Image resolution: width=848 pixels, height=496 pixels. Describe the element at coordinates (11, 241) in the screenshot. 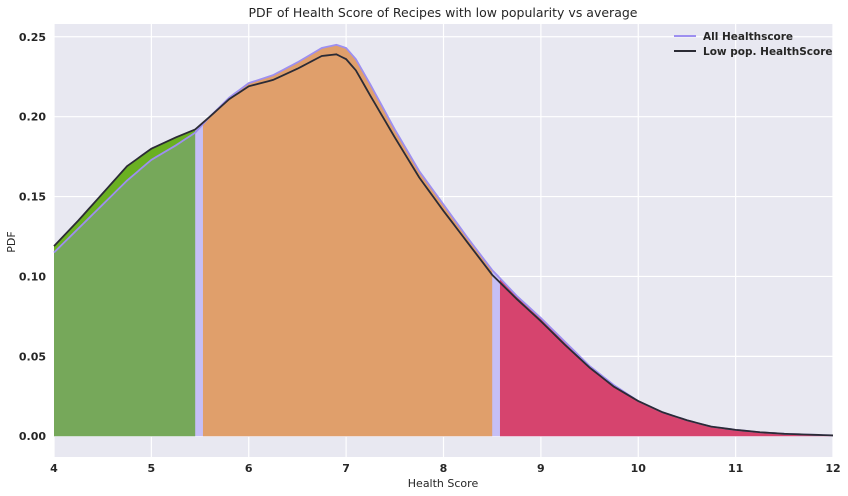

I see `y-axis-label: PDF` at that location.